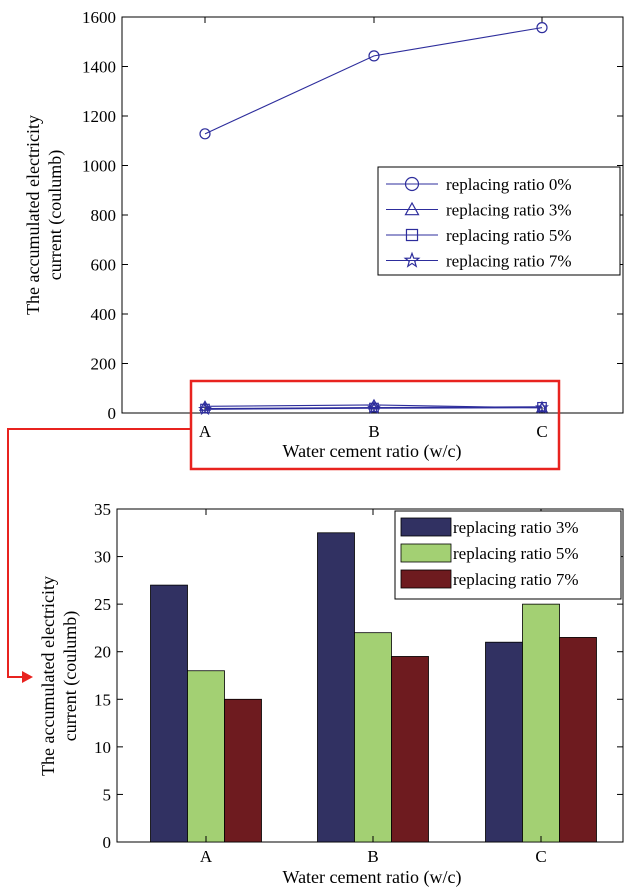 This screenshot has height=894, width=624. I want to click on bar-ytick-label: 10, so click(102, 747).